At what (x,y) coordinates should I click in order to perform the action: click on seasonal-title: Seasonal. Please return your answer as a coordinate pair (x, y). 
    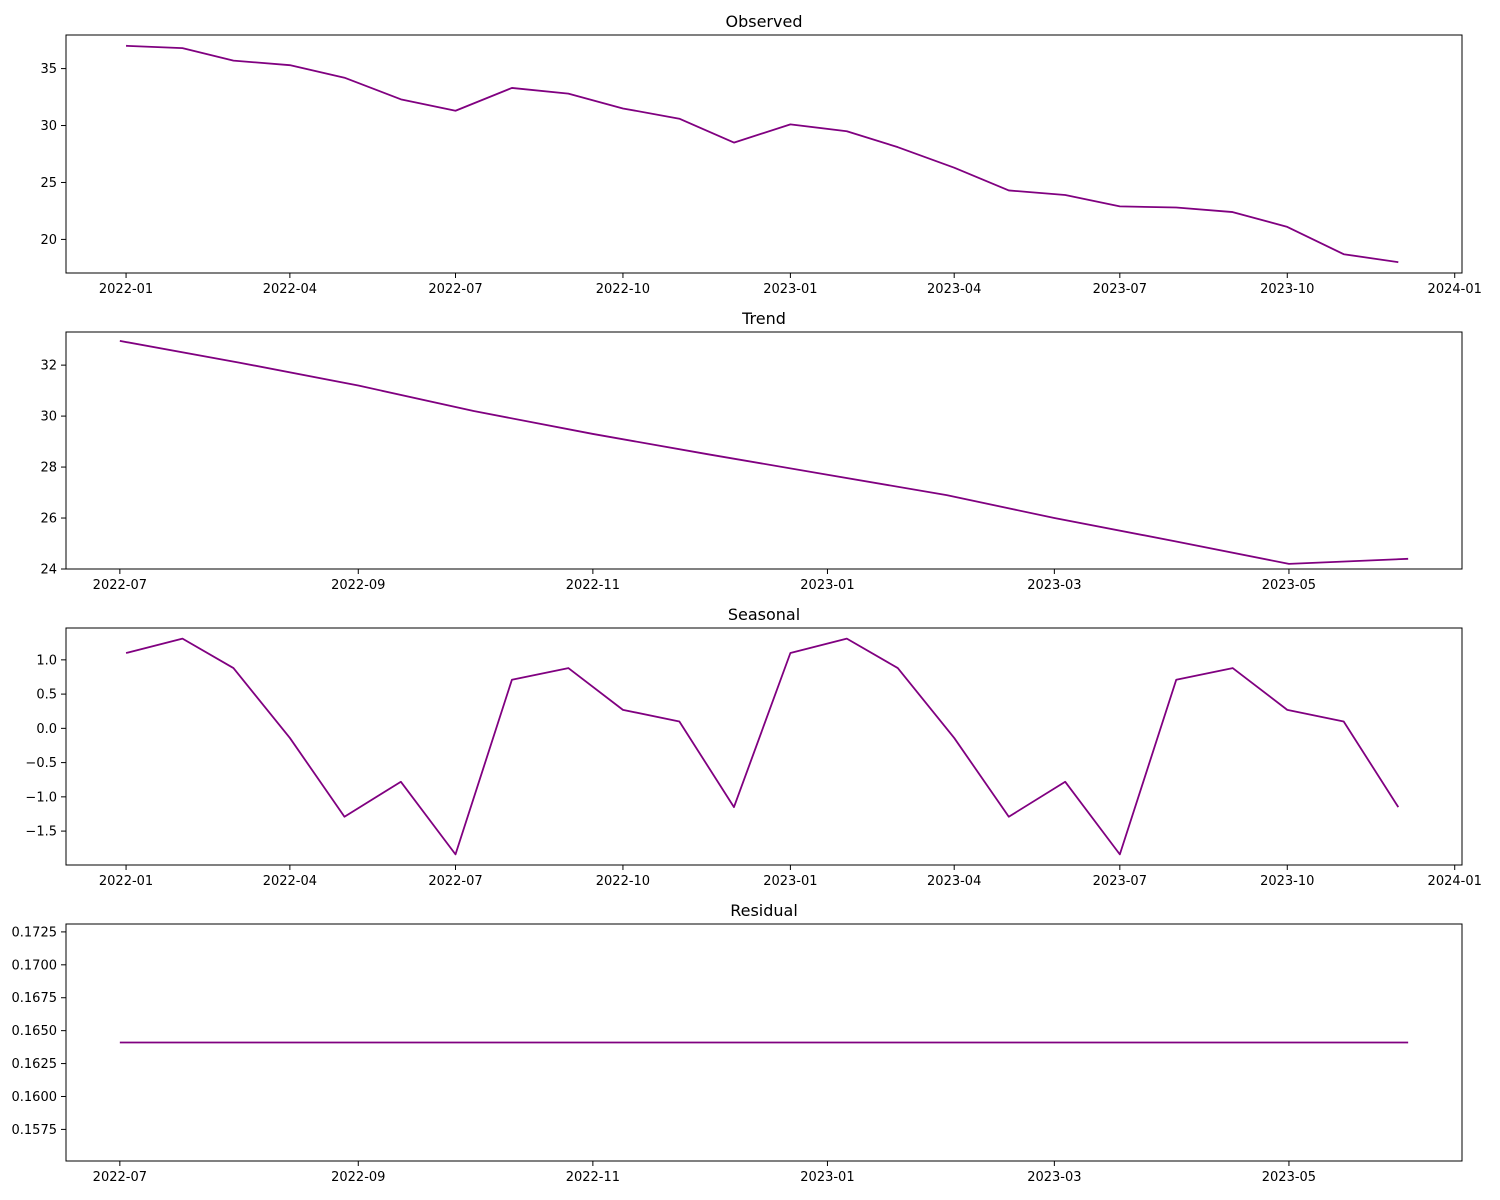
    Looking at the image, I should click on (764, 614).